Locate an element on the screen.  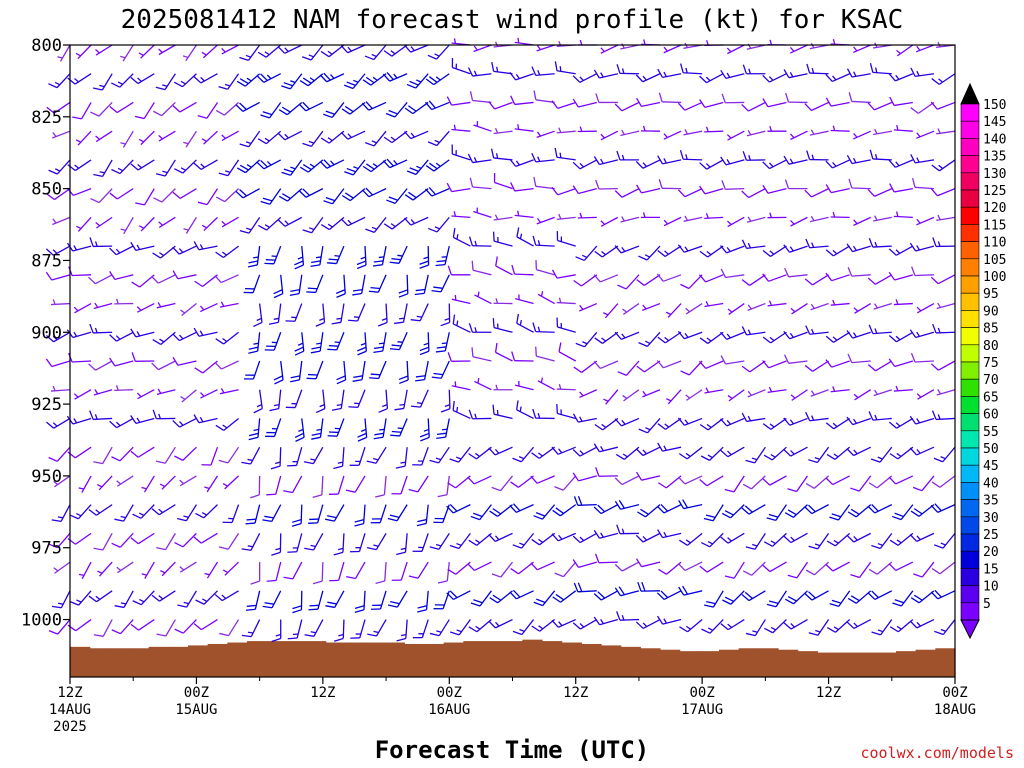
colorbar-label: 45 is located at coordinates (991, 466).